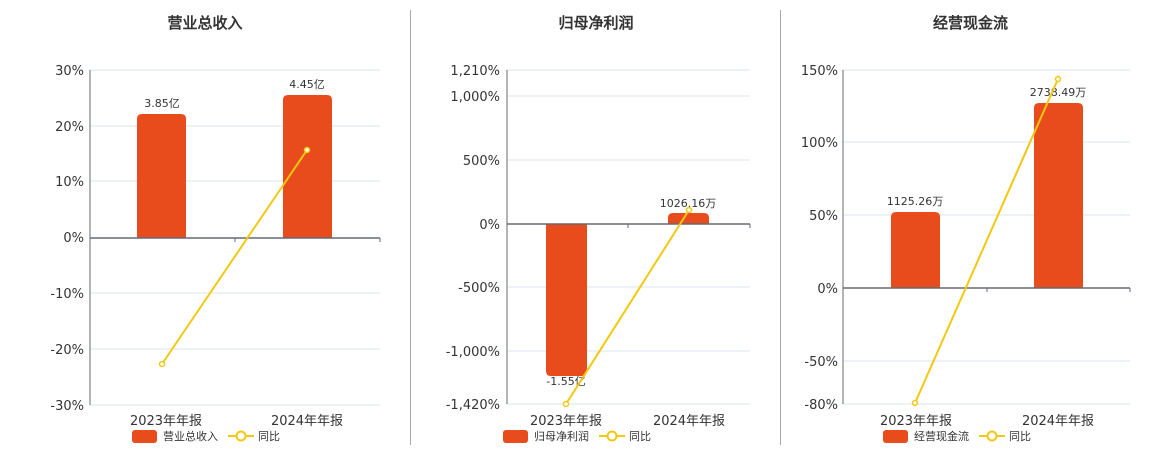 The width and height of the screenshot is (1160, 450). What do you see at coordinates (69, 71) in the screenshot?
I see `y-tick: 30%` at bounding box center [69, 71].